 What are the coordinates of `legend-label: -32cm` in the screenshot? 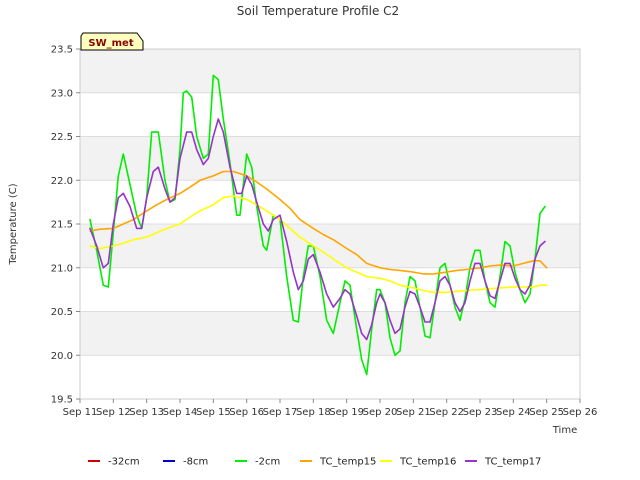 It's located at (124, 462).